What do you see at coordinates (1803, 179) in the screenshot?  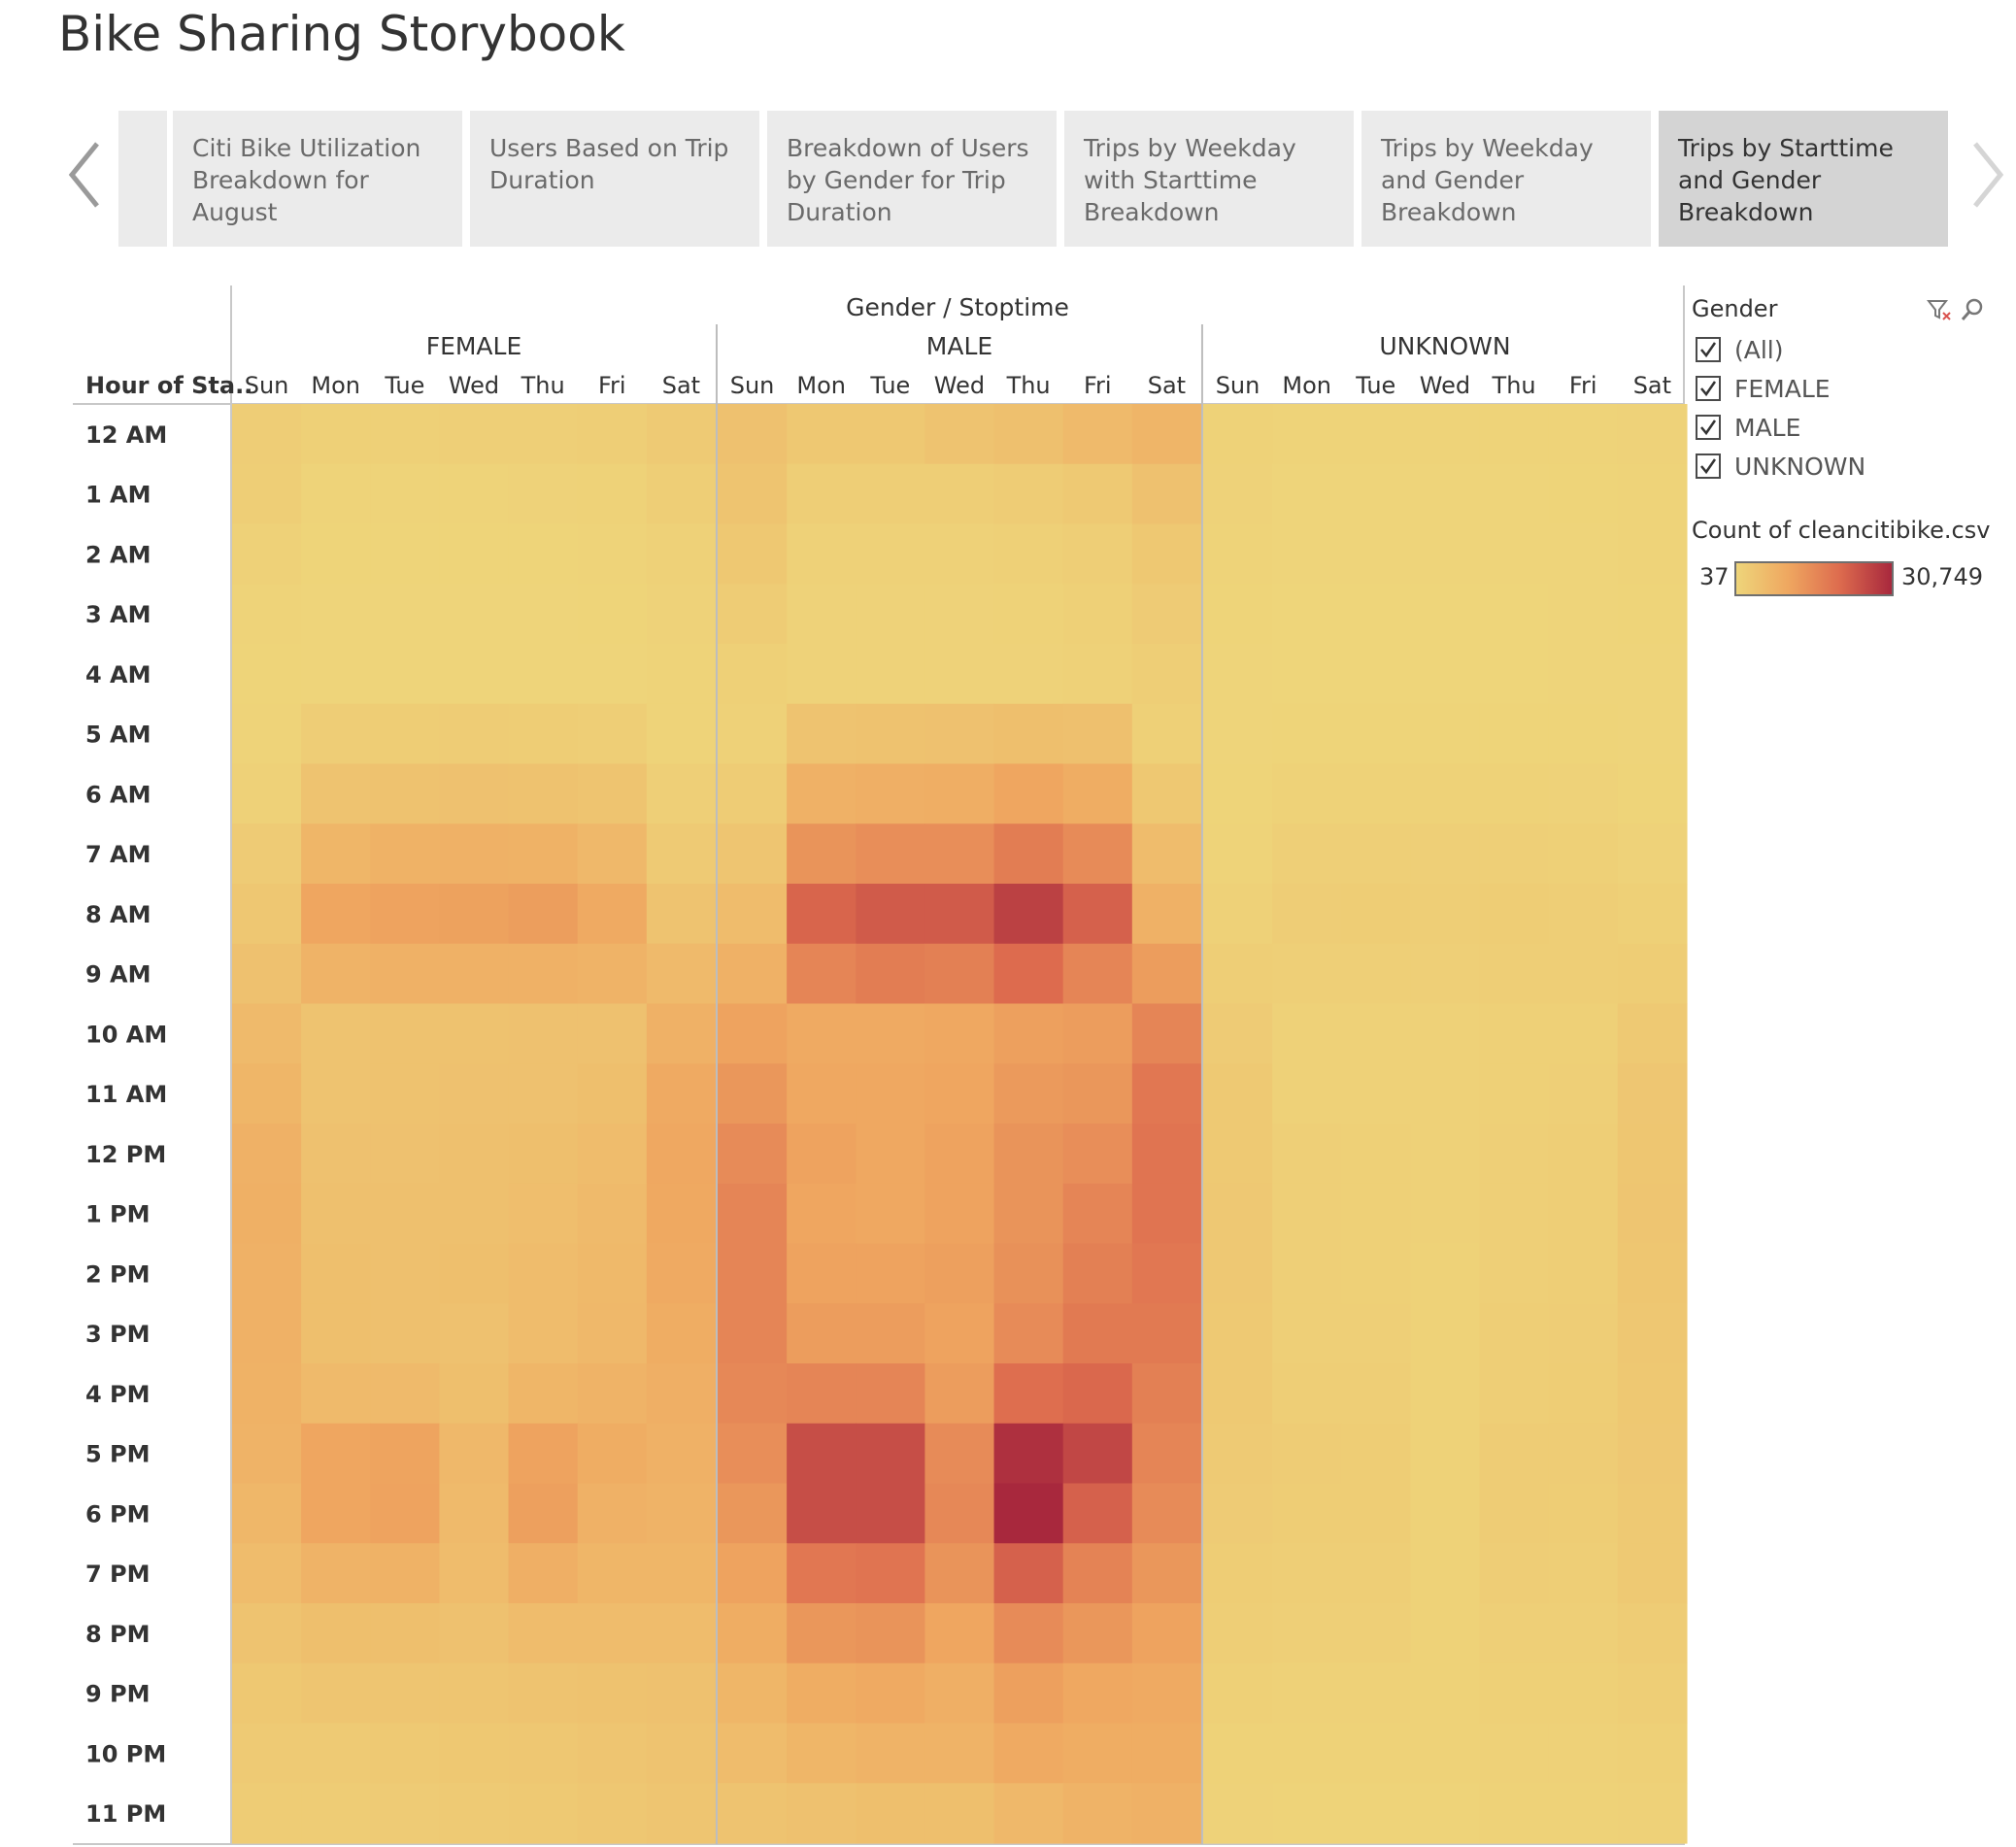 I see `tab-starttime-gender: Trips by Starttime and Gender Breakdown` at bounding box center [1803, 179].